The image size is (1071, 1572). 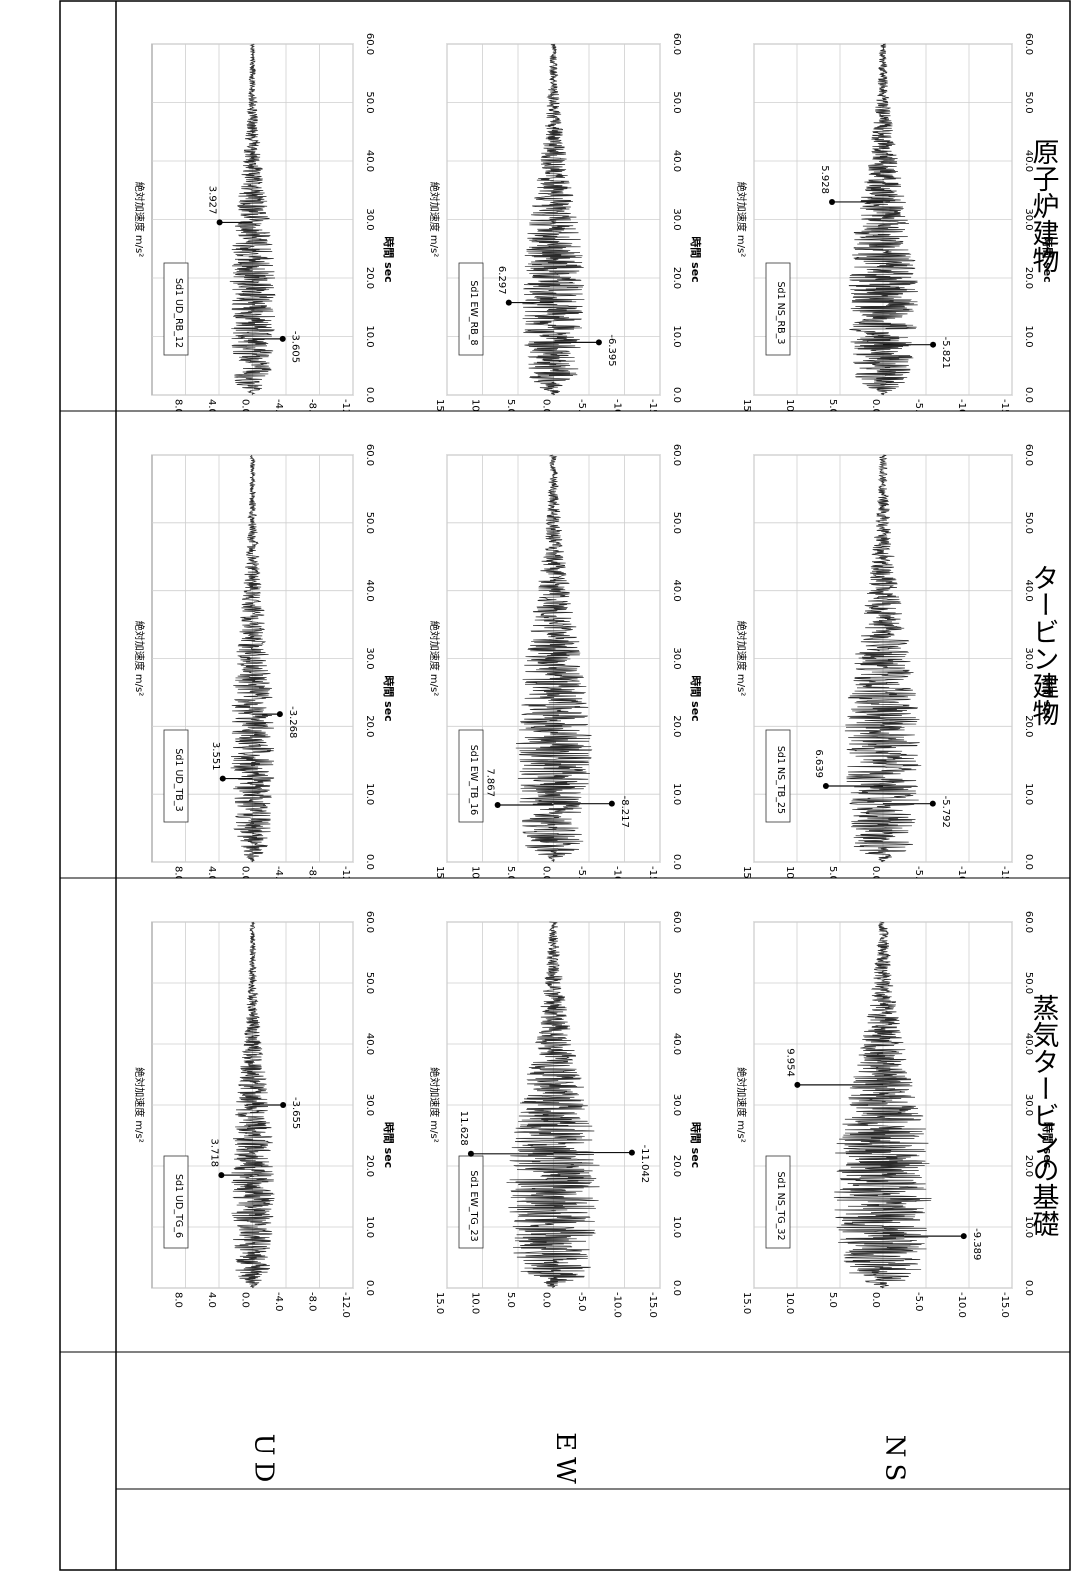 I want to click on peak-label: 6.297, so click(x=501, y=280).